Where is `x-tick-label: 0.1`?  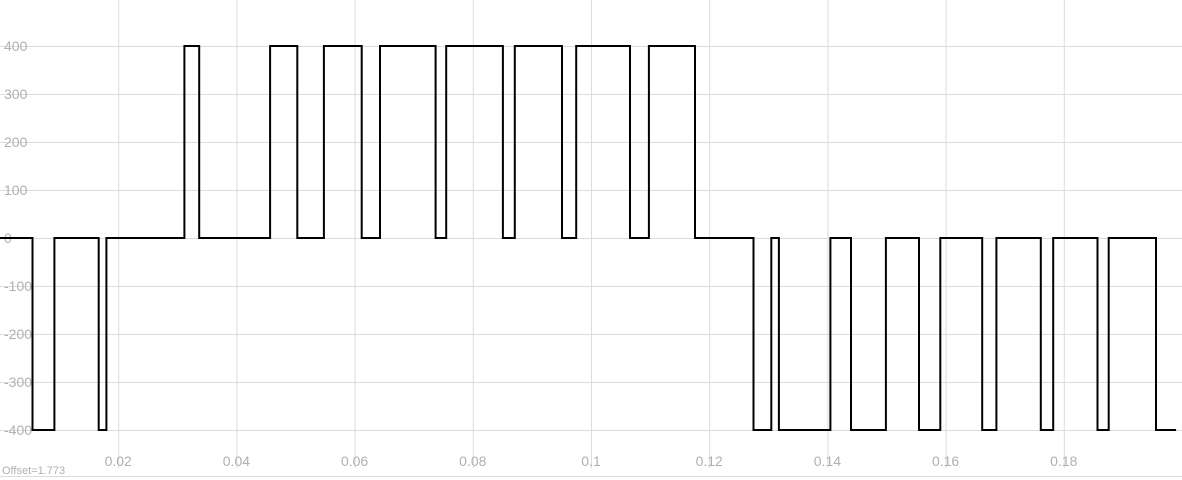 x-tick-label: 0.1 is located at coordinates (591, 461).